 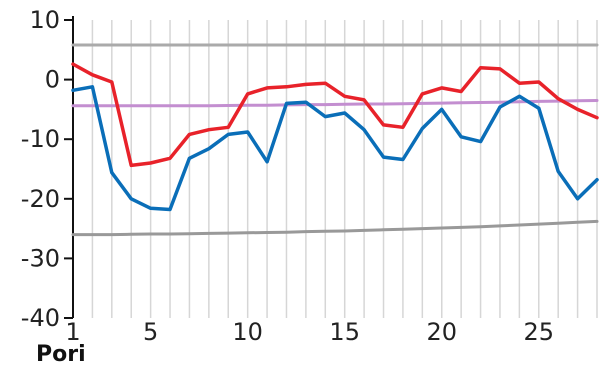 I want to click on x-tick-label: 20, so click(x=441, y=332).